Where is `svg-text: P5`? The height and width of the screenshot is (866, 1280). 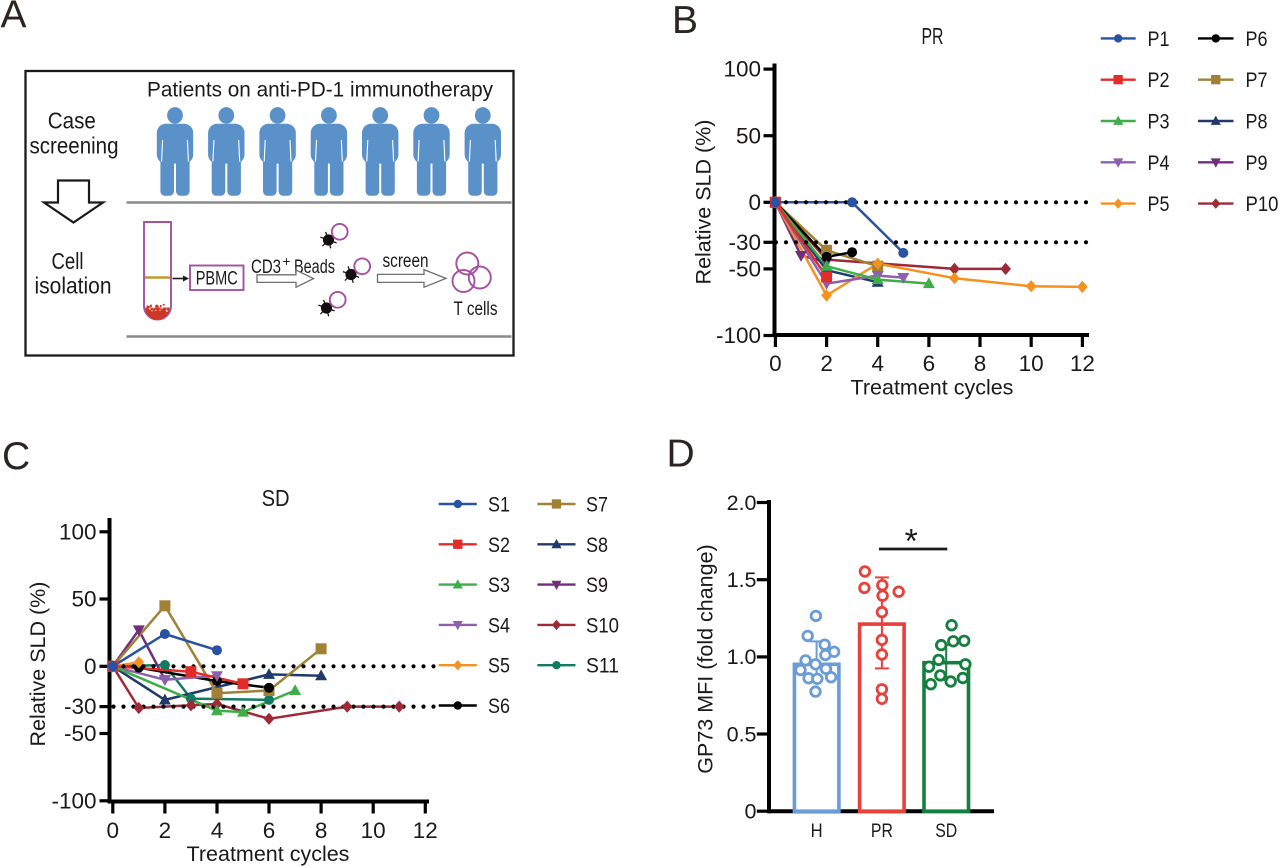
svg-text: P5 is located at coordinates (1159, 204).